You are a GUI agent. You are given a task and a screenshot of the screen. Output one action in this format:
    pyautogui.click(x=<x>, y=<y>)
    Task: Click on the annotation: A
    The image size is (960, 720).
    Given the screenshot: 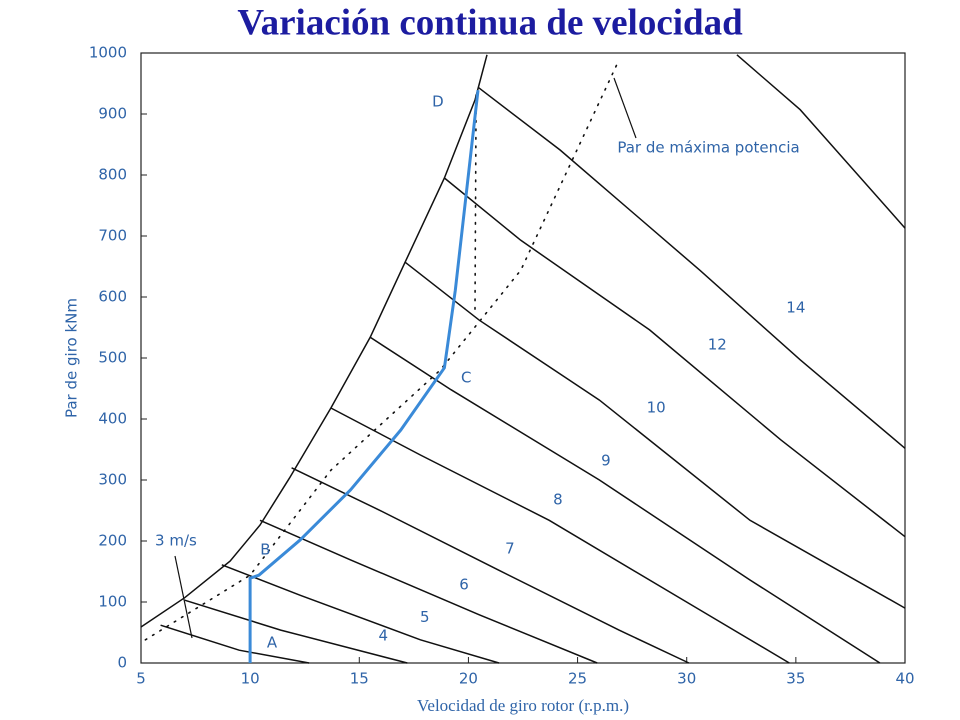 What is the action you would take?
    pyautogui.click(x=272, y=642)
    